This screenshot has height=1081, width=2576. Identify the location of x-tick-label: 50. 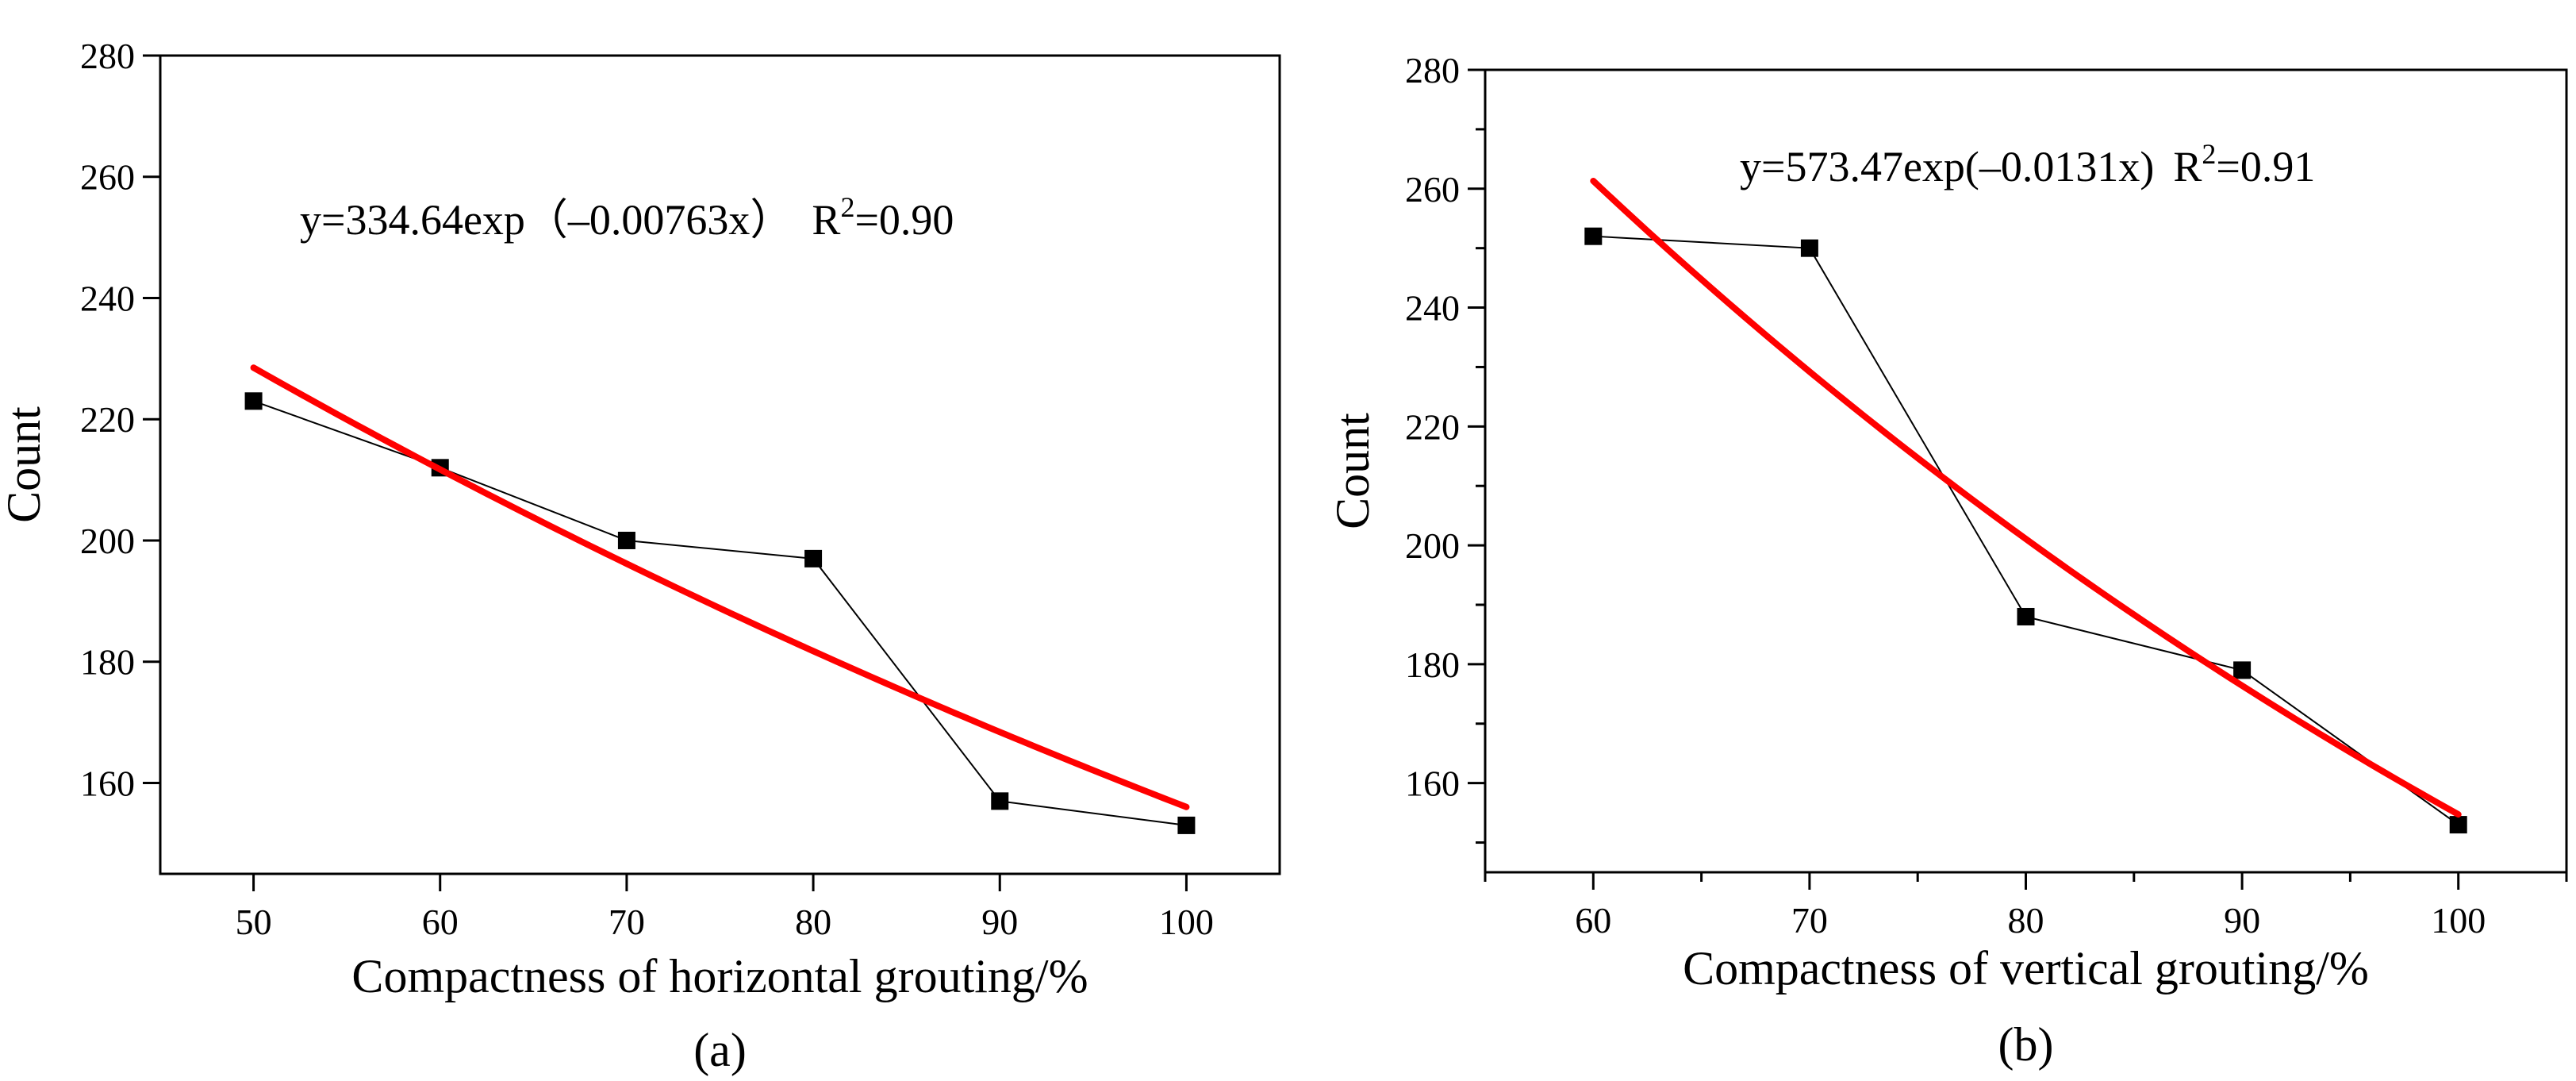
(254, 922).